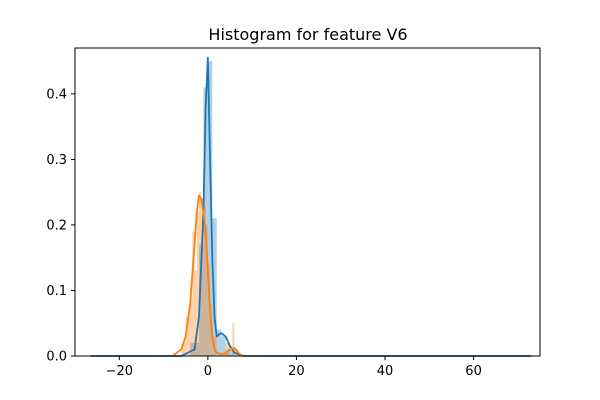 This screenshot has width=600, height=400. Describe the element at coordinates (56, 357) in the screenshot. I see `y-tick-label: 0.0` at that location.